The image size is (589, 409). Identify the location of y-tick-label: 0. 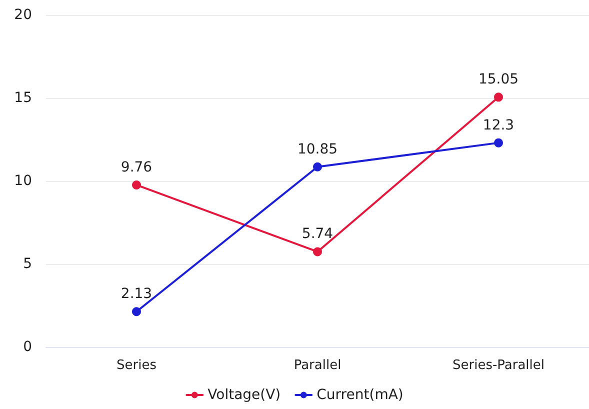
(27, 347).